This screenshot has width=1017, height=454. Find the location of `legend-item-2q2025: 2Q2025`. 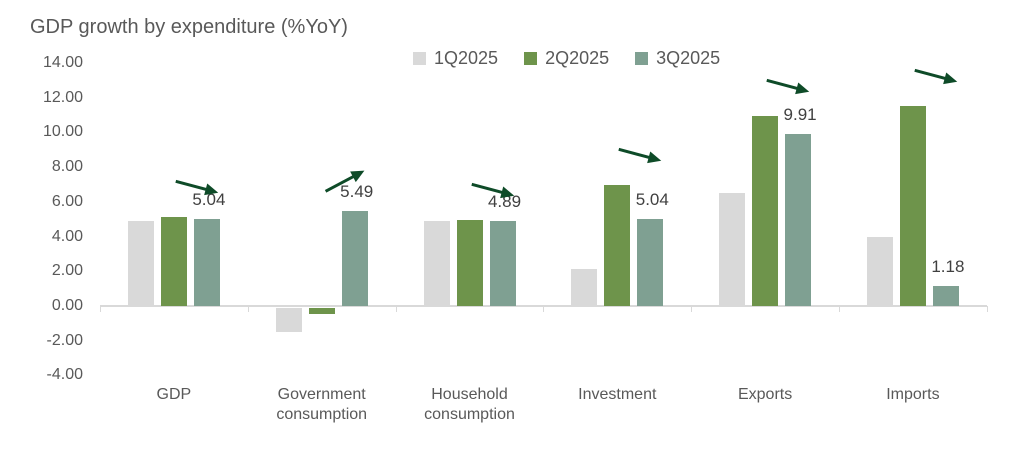

legend-item-2q2025: 2Q2025 is located at coordinates (566, 58).